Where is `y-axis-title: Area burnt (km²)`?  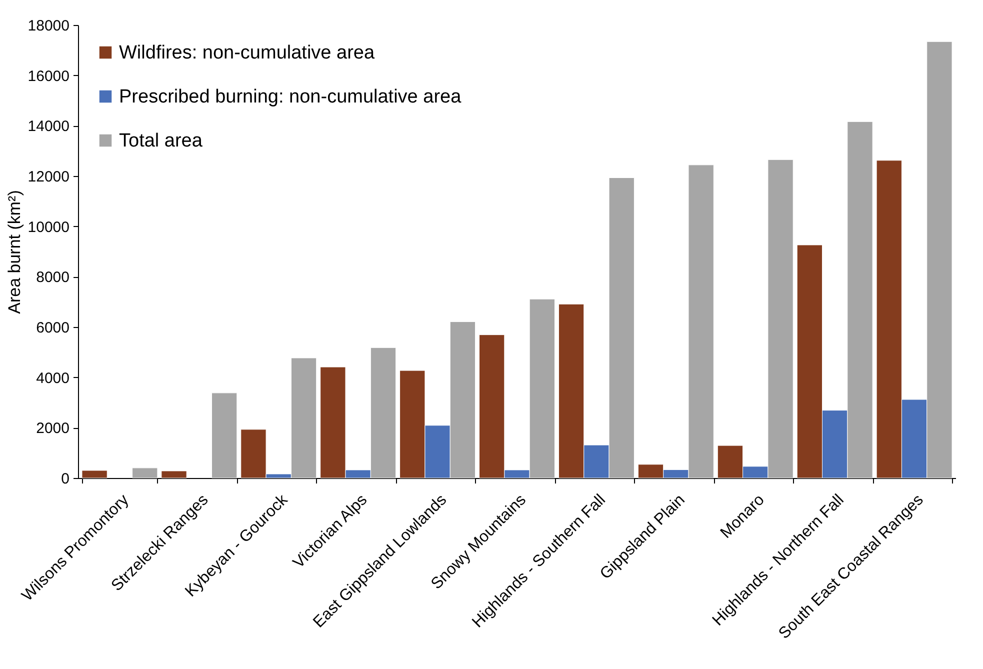 y-axis-title: Area burnt (km²) is located at coordinates (14, 252).